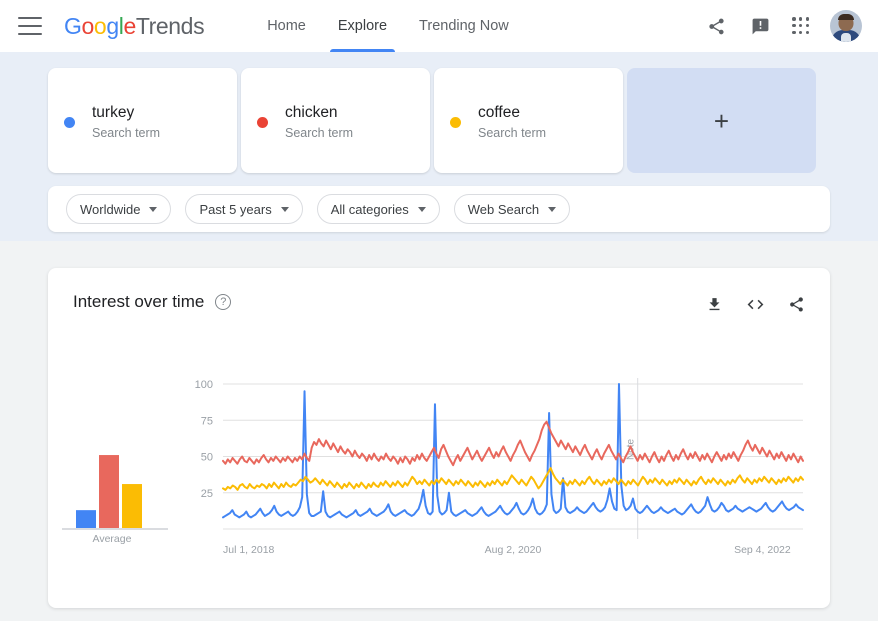 The height and width of the screenshot is (621, 878). I want to click on svg-text: 25, so click(207, 494).